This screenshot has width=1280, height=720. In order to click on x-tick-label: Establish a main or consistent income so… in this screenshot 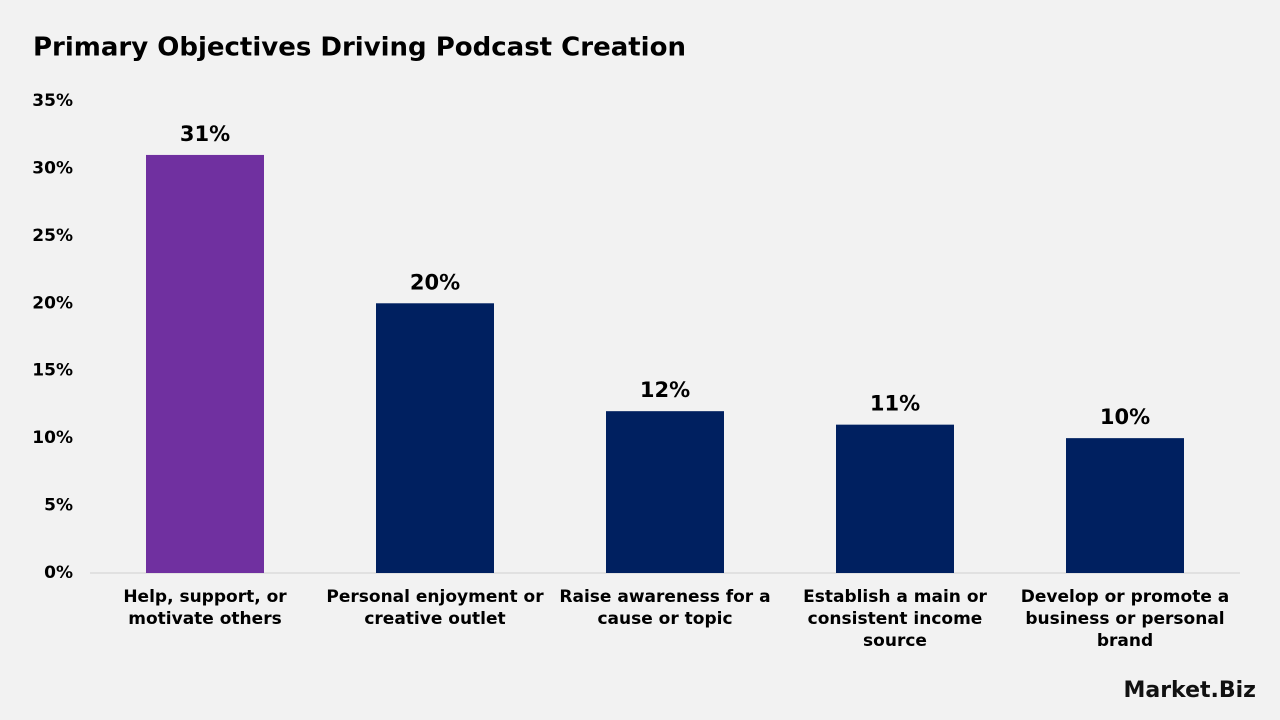, I will do `click(895, 619)`.